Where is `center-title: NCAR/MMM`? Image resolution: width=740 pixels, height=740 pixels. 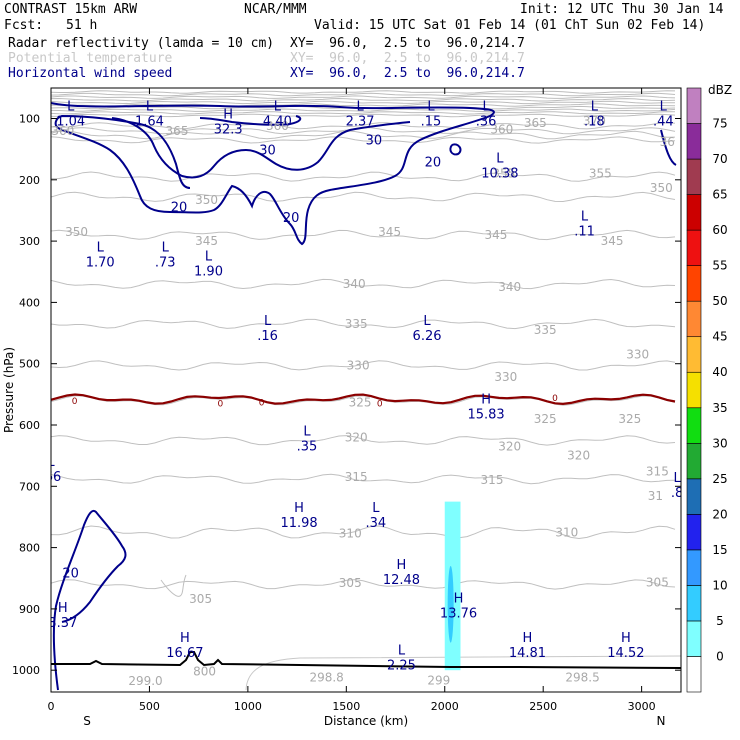
center-title: NCAR/MMM is located at coordinates (275, 9).